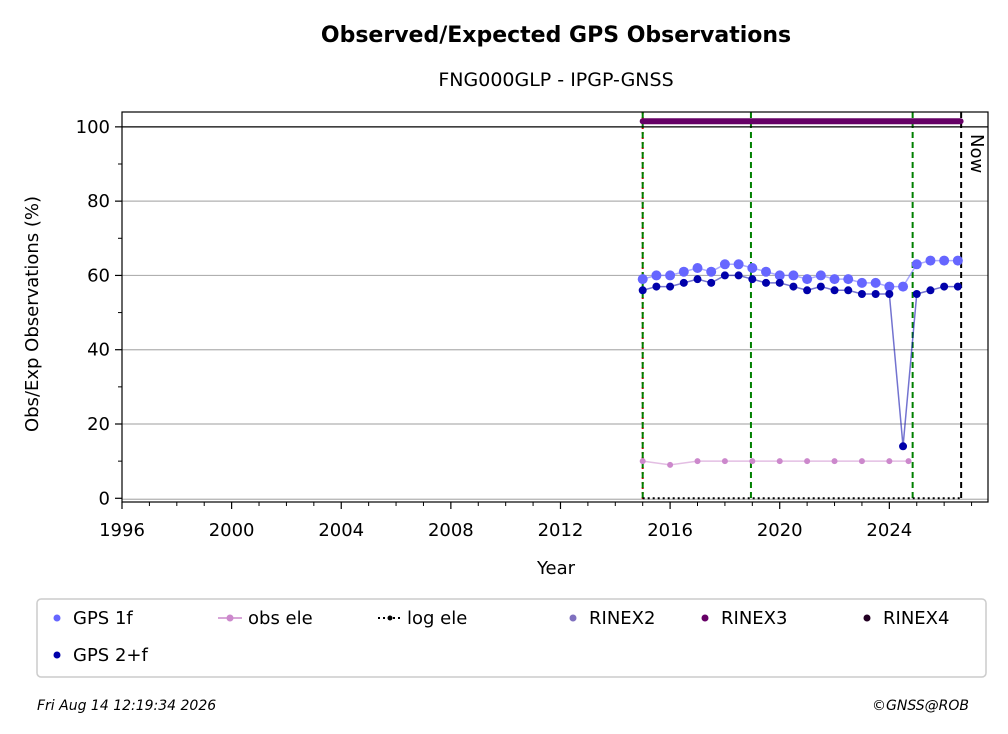 Image resolution: width=1008 pixels, height=734 pixels. I want to click on footer-credit: ©GNSS@ROB, so click(920, 706).